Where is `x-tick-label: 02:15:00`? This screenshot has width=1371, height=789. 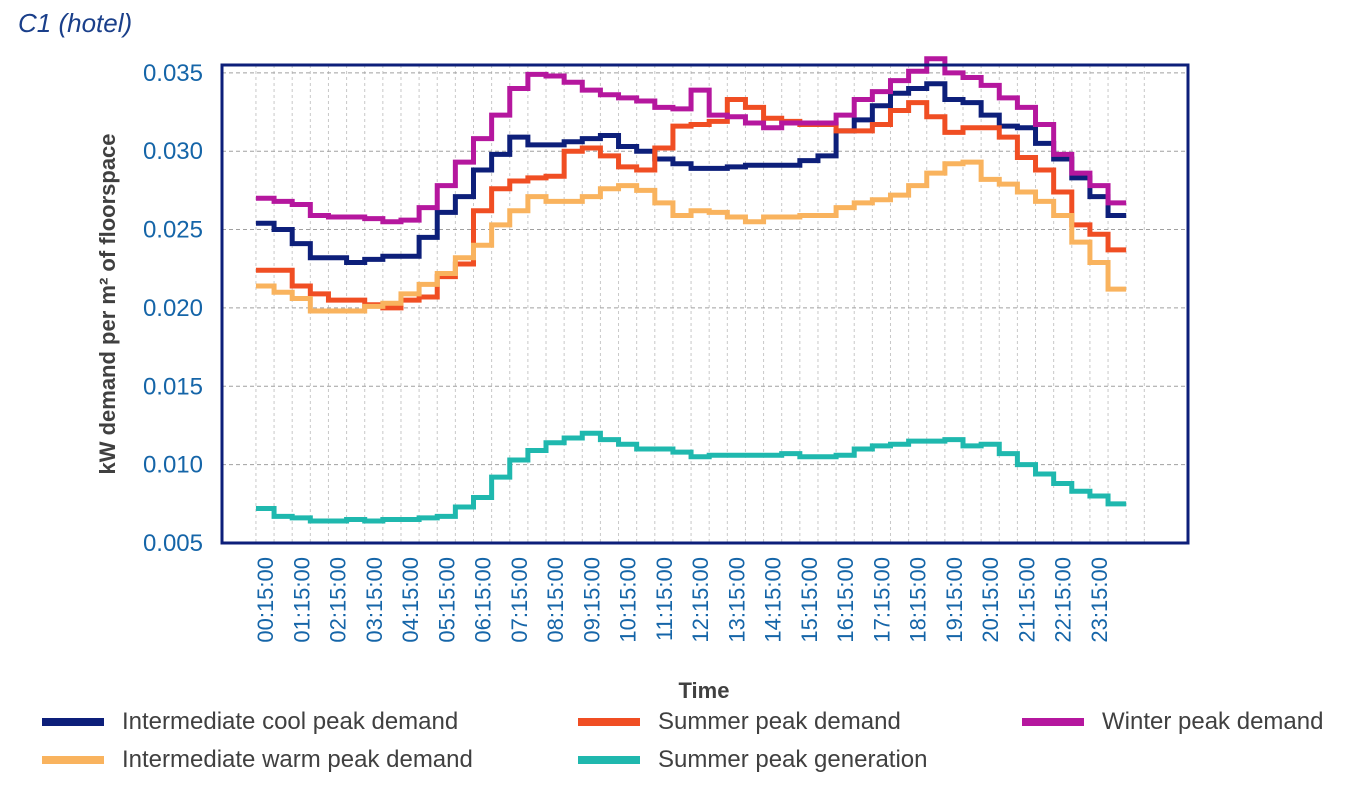
x-tick-label: 02:15:00 is located at coordinates (338, 600).